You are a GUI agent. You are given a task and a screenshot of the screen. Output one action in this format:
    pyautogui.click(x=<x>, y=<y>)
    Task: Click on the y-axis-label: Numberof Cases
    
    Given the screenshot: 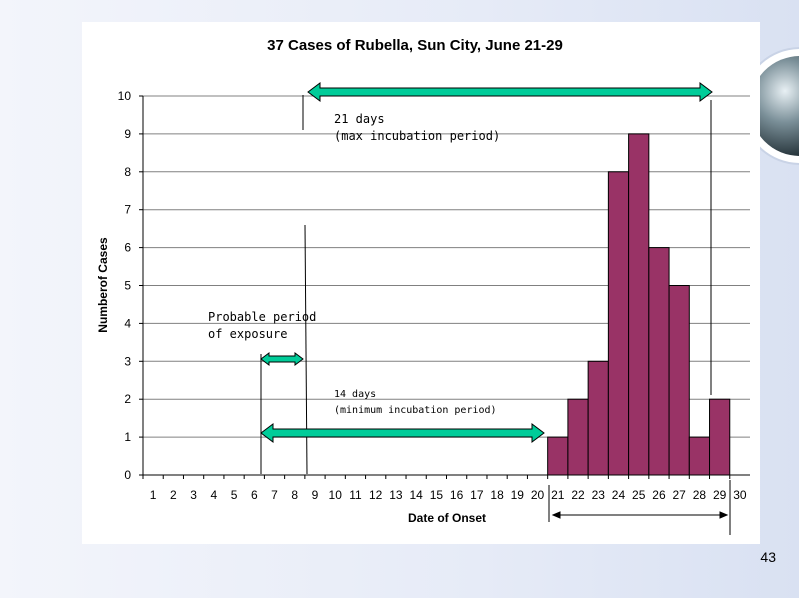 What is the action you would take?
    pyautogui.click(x=103, y=285)
    